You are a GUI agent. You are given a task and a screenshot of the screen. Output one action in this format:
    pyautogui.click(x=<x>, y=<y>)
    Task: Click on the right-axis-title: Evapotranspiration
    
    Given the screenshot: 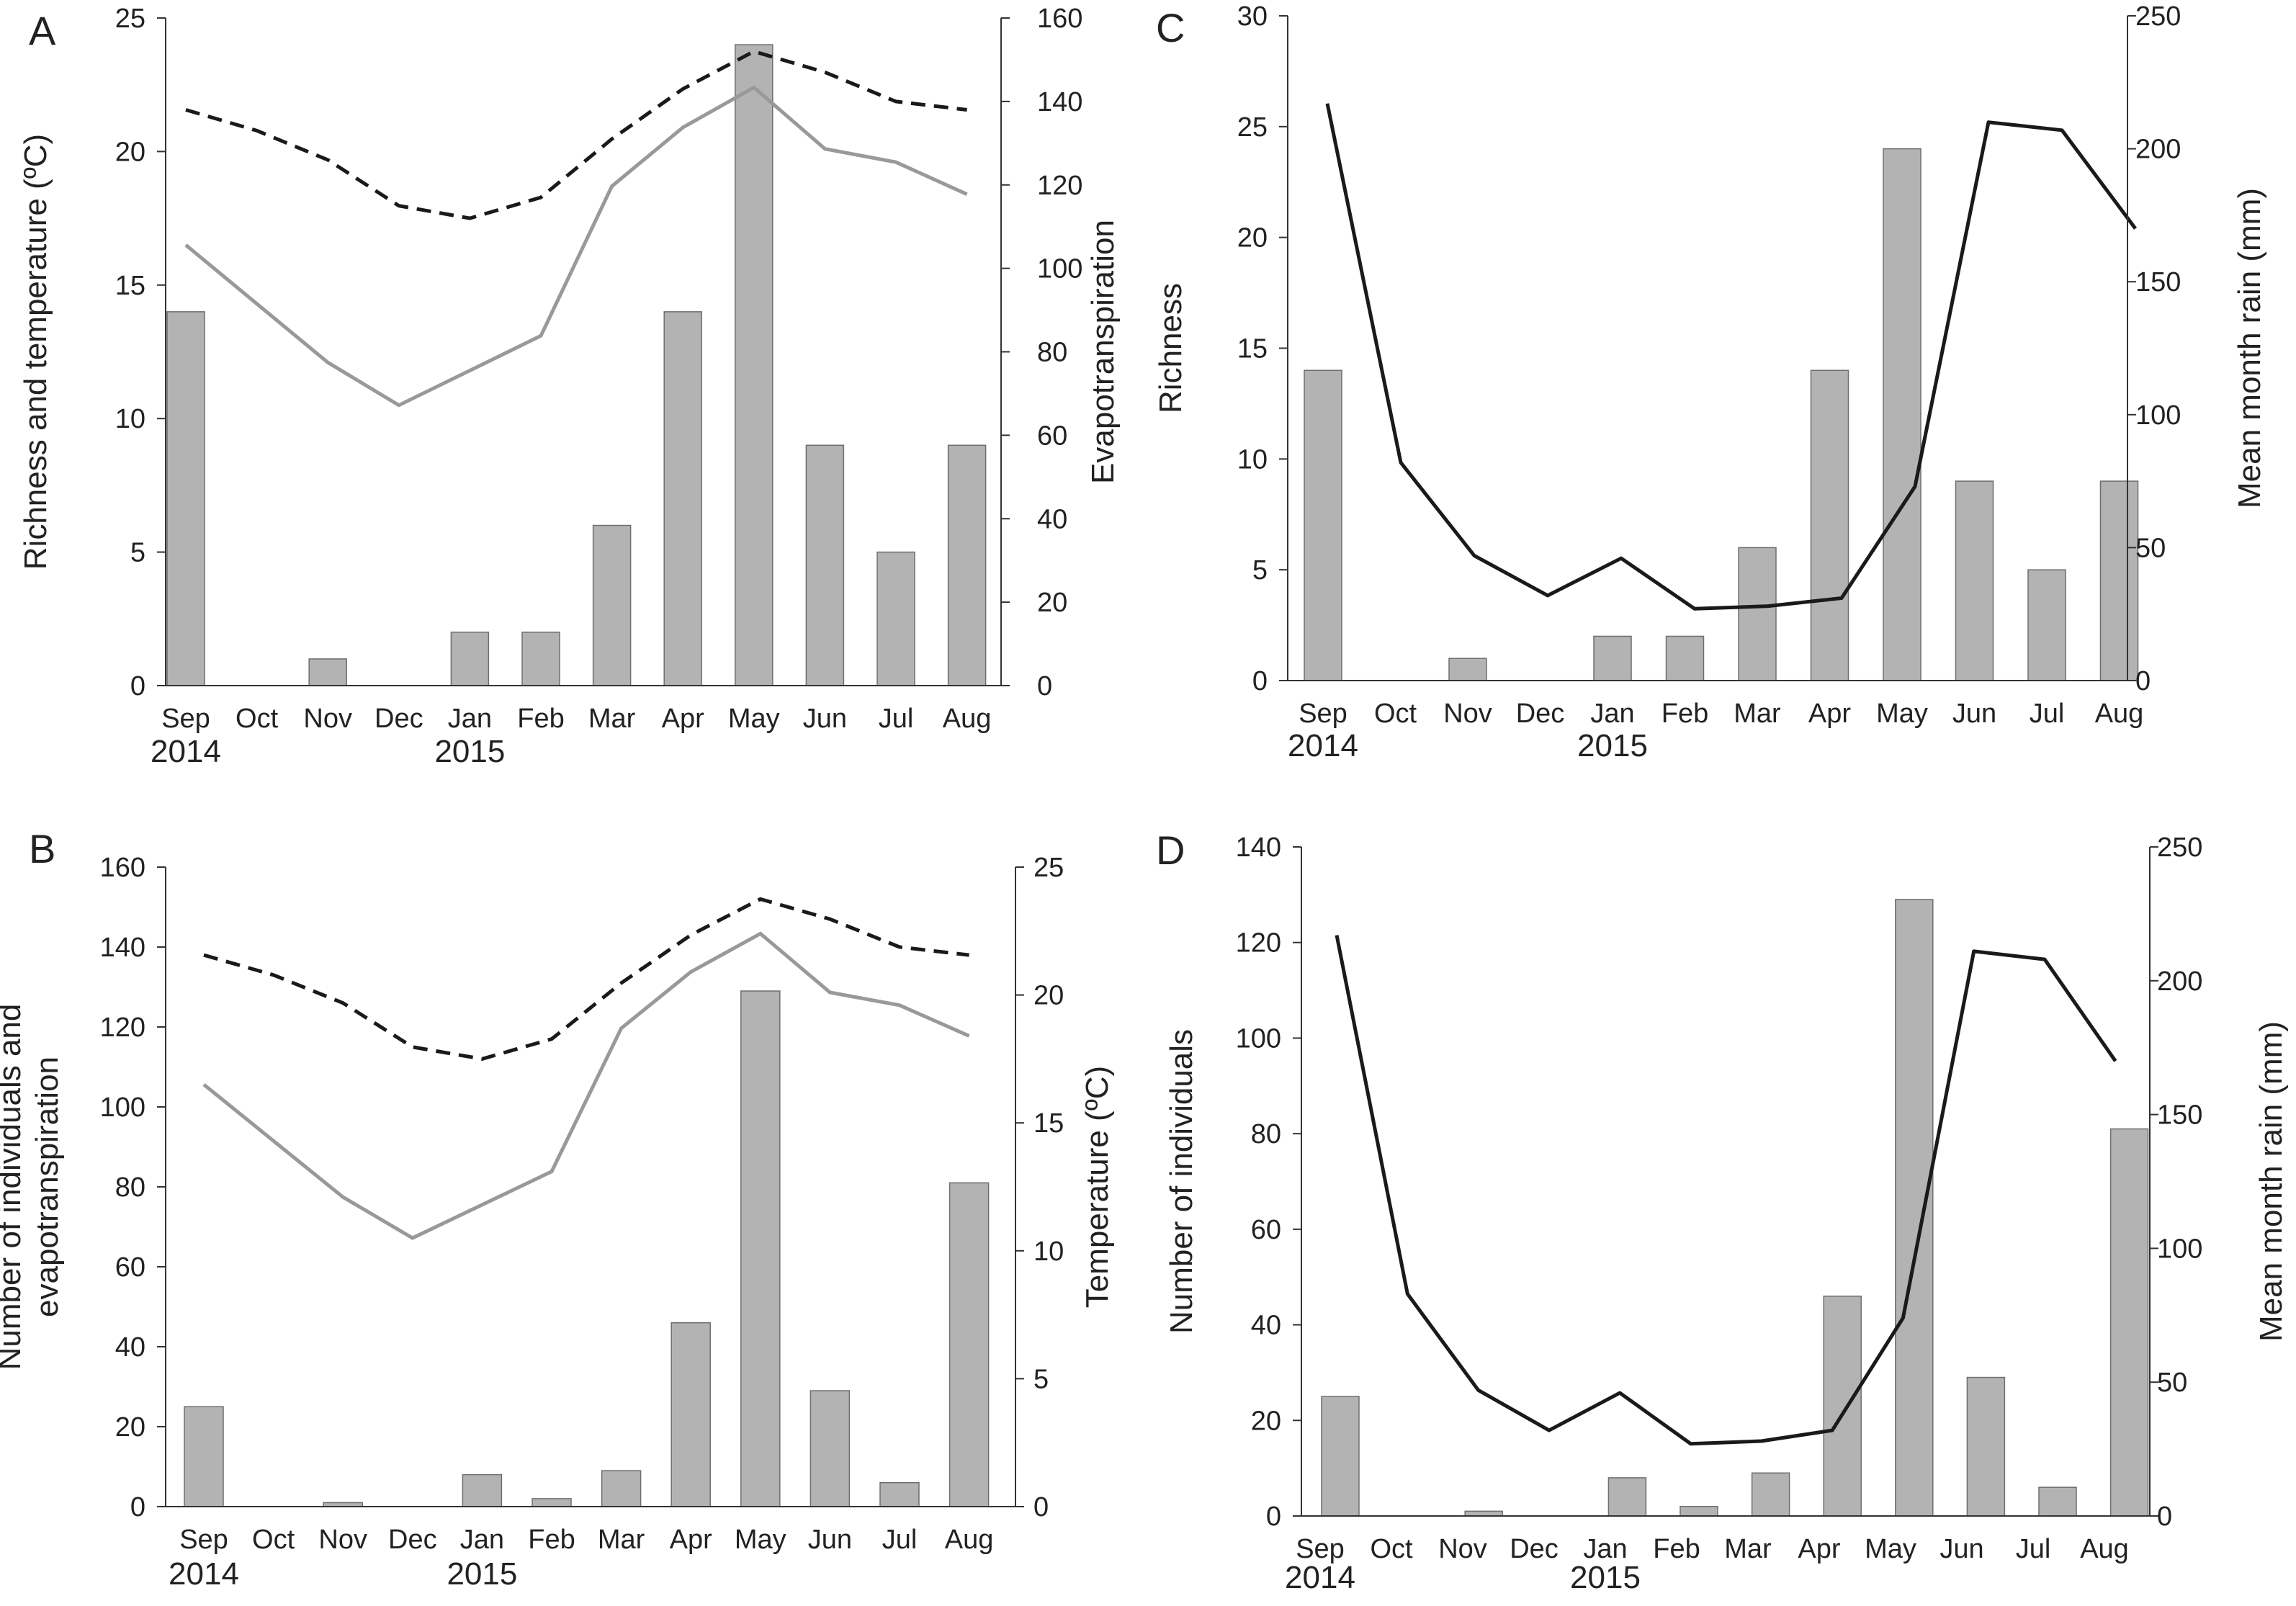 What is the action you would take?
    pyautogui.click(x=1103, y=352)
    